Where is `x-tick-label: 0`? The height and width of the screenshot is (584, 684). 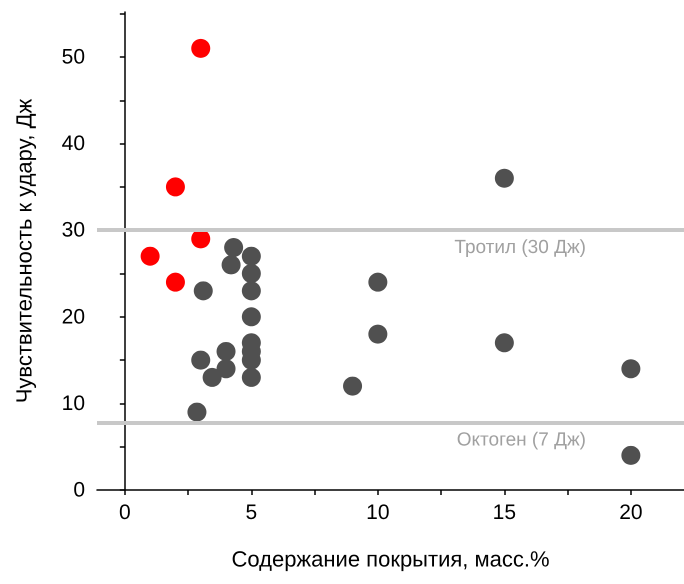 x-tick-label: 0 is located at coordinates (124, 512).